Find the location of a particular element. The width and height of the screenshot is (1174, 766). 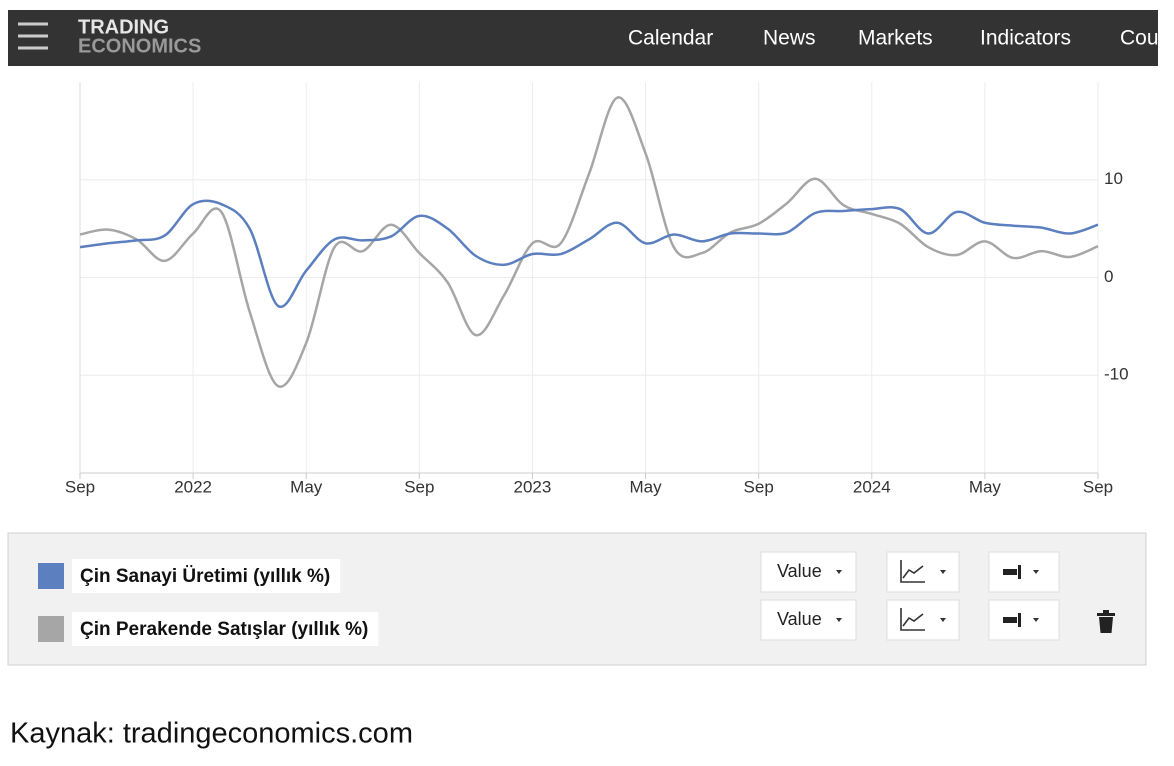

nav-item: Markets is located at coordinates (895, 38).